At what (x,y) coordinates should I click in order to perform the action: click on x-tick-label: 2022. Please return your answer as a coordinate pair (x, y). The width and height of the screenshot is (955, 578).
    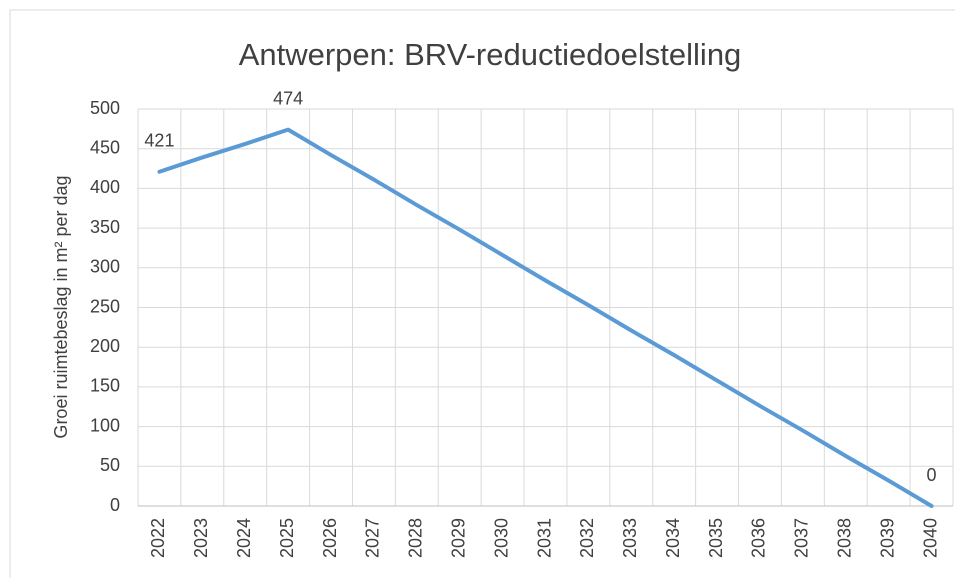
    Looking at the image, I should click on (158, 538).